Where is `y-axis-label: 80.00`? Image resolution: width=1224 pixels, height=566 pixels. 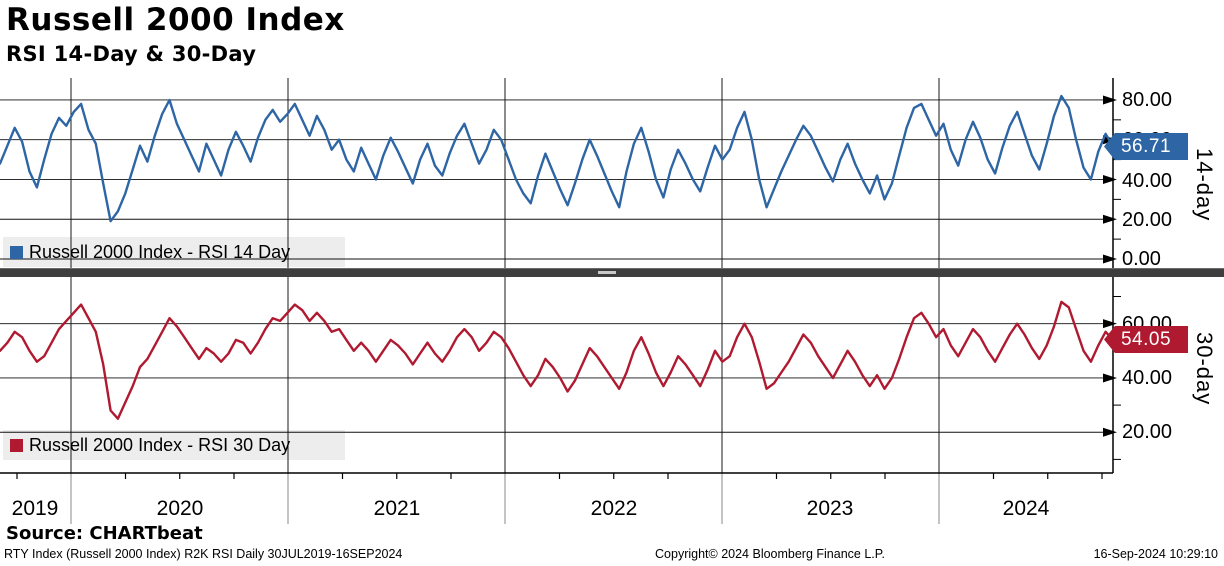 y-axis-label: 80.00 is located at coordinates (1147, 100).